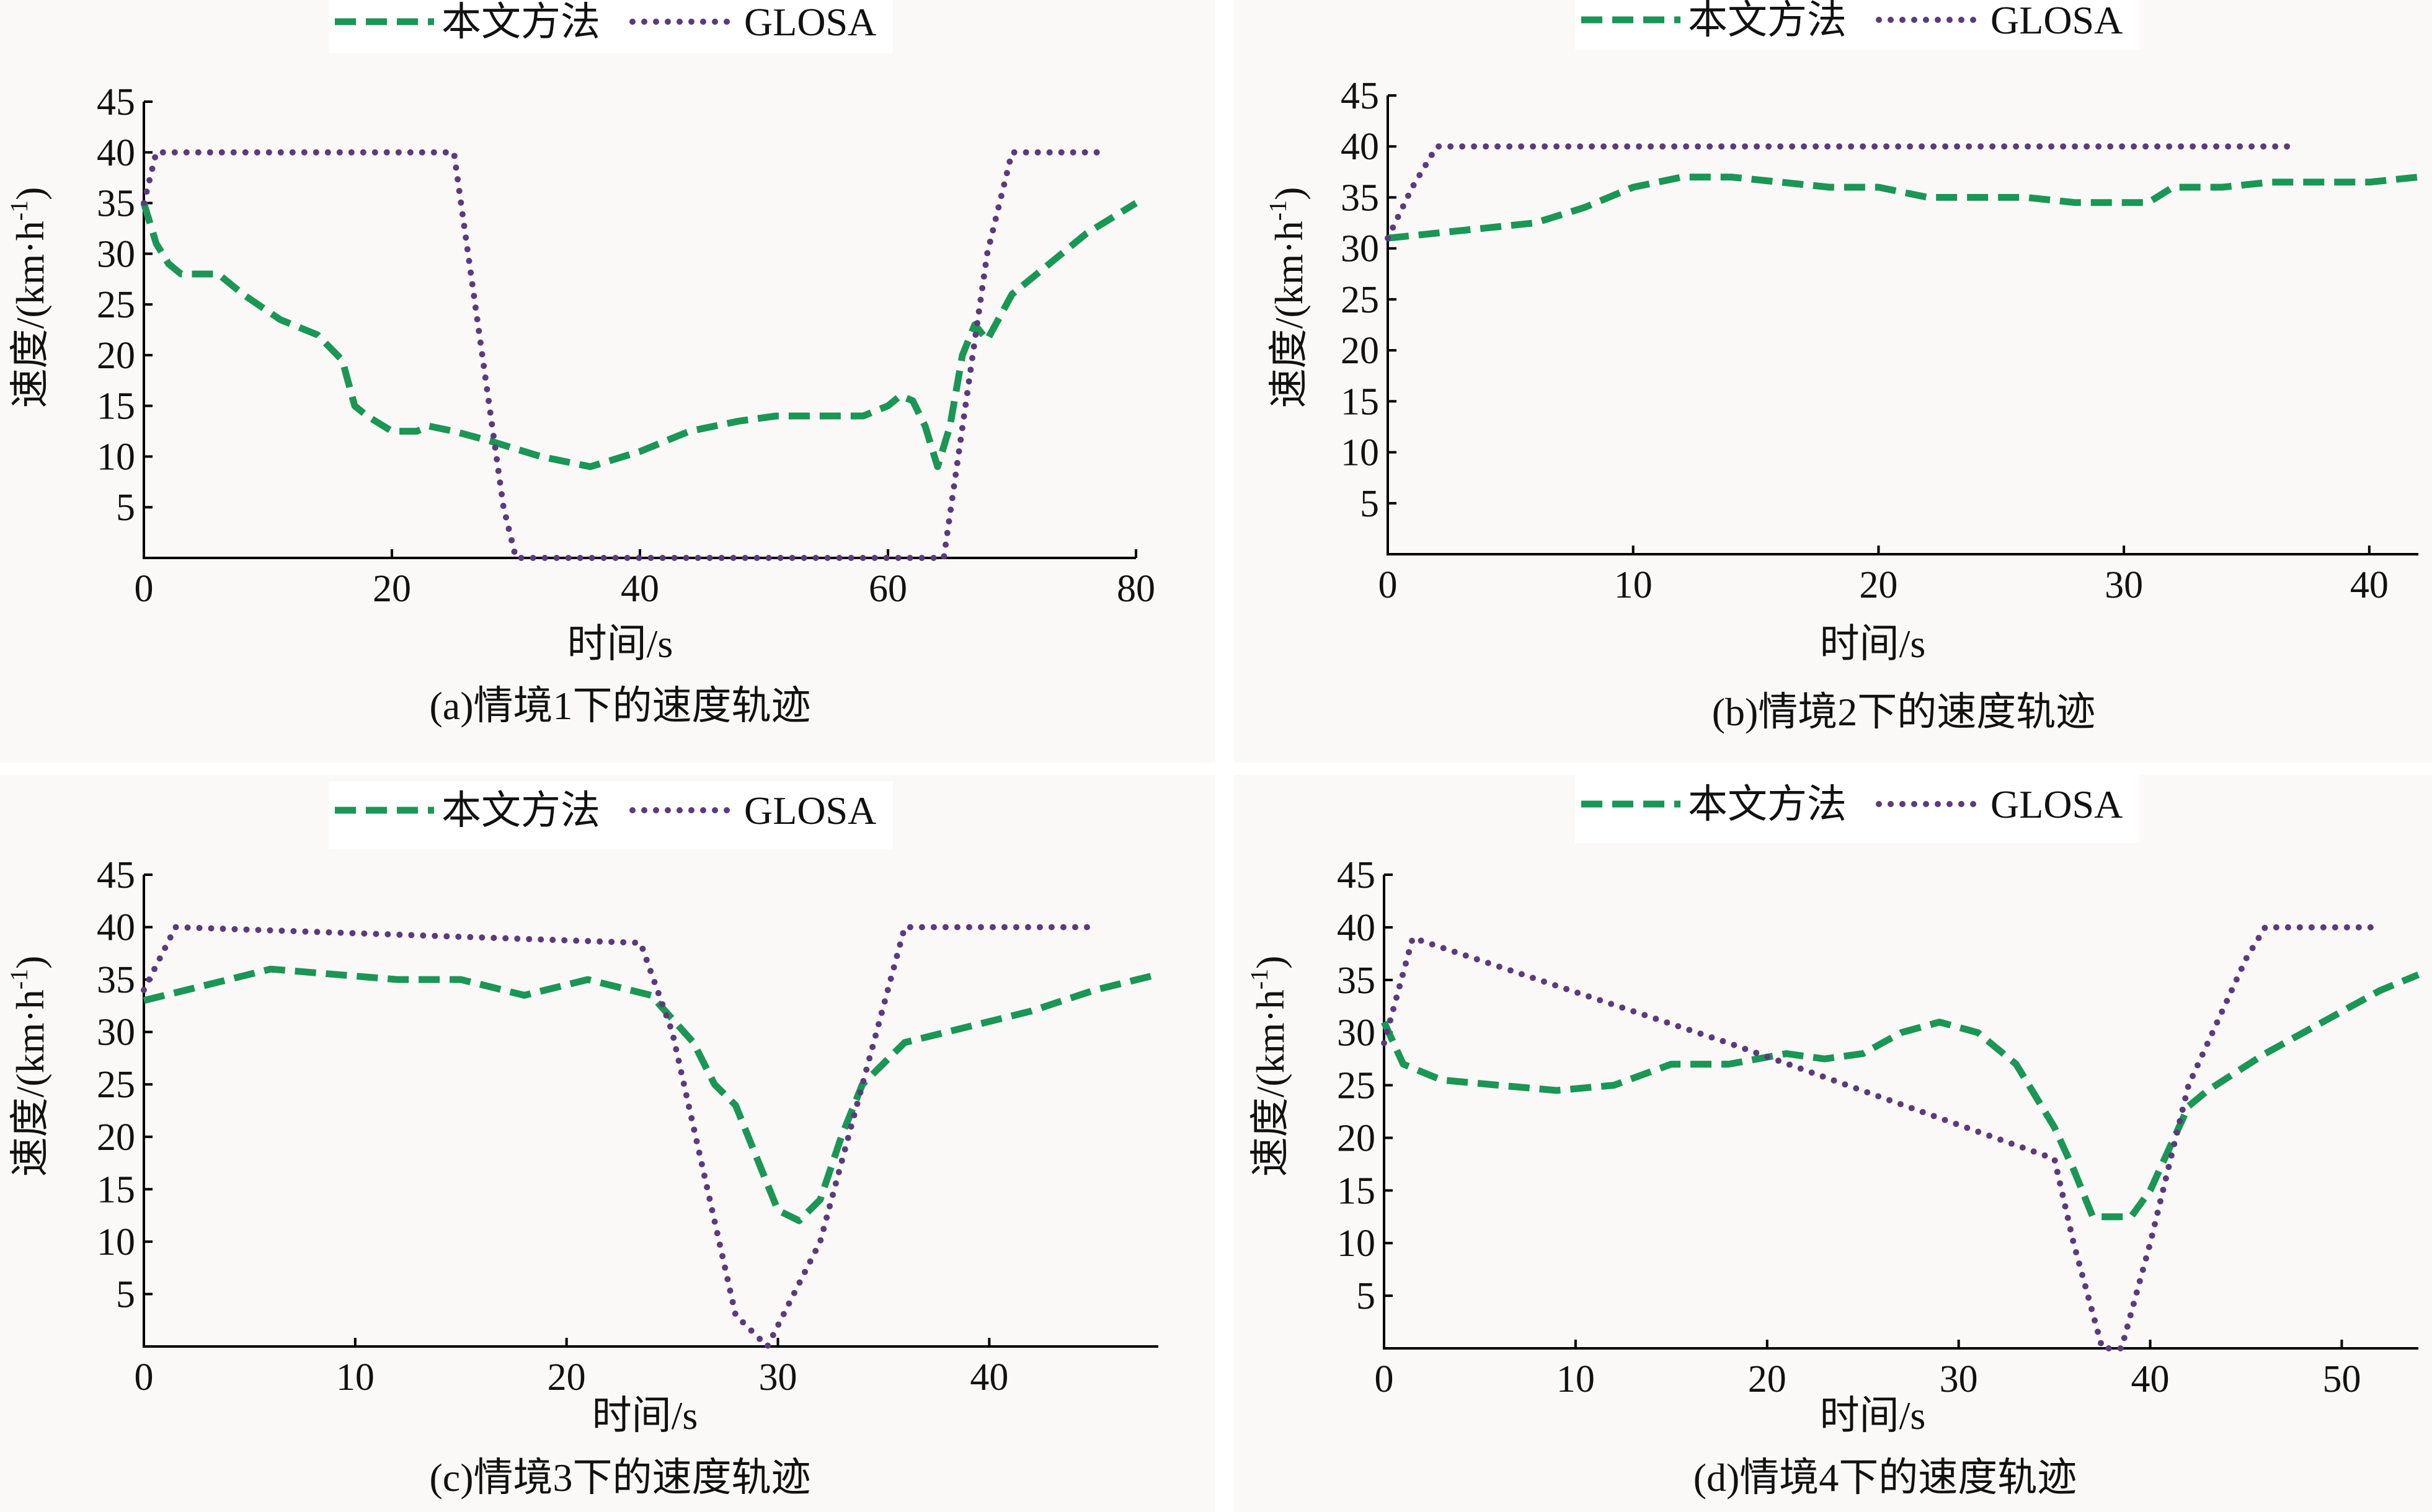 Image resolution: width=2432 pixels, height=1512 pixels. Describe the element at coordinates (1885, 1478) in the screenshot. I see `caption-d: (d)情境4下的速度轨迹` at that location.